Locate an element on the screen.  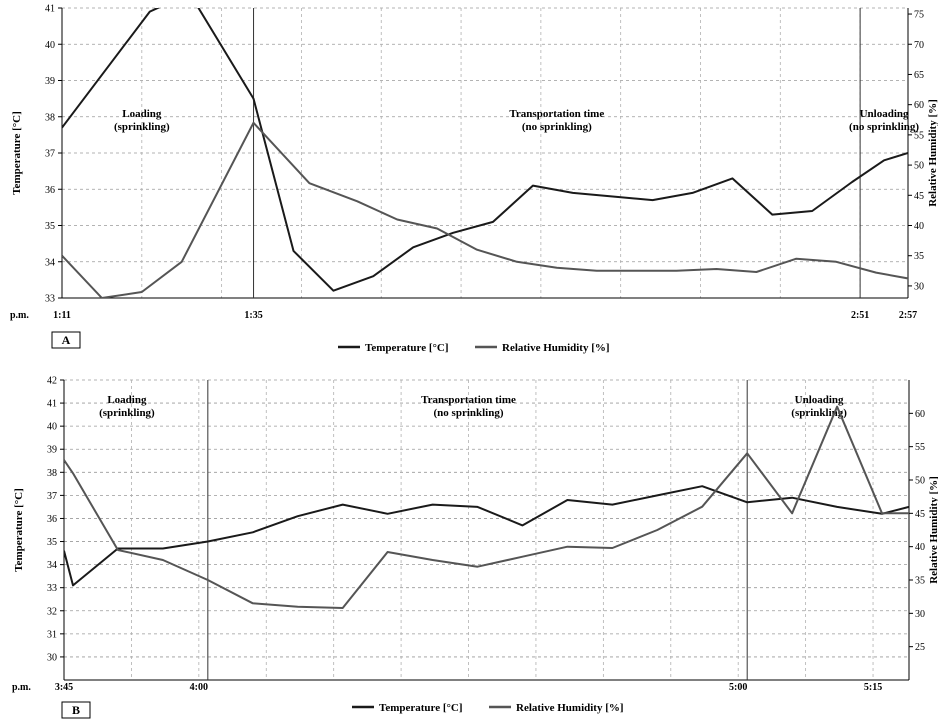
temperature-line is located at coordinates (486, 536).